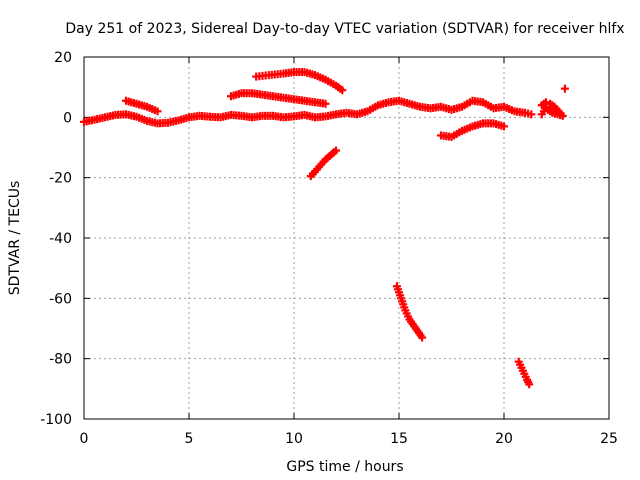 Image resolution: width=640 pixels, height=480 pixels. Describe the element at coordinates (609, 439) in the screenshot. I see `x-tick-label: 25` at that location.